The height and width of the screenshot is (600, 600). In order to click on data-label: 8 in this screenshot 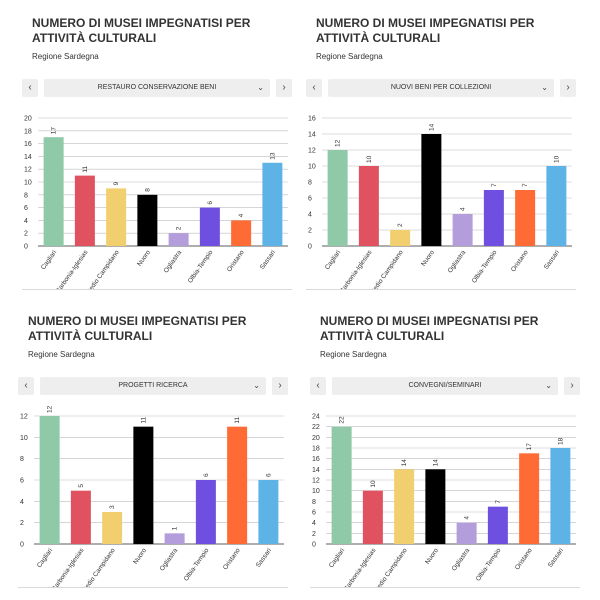, I will do `click(147, 190)`.